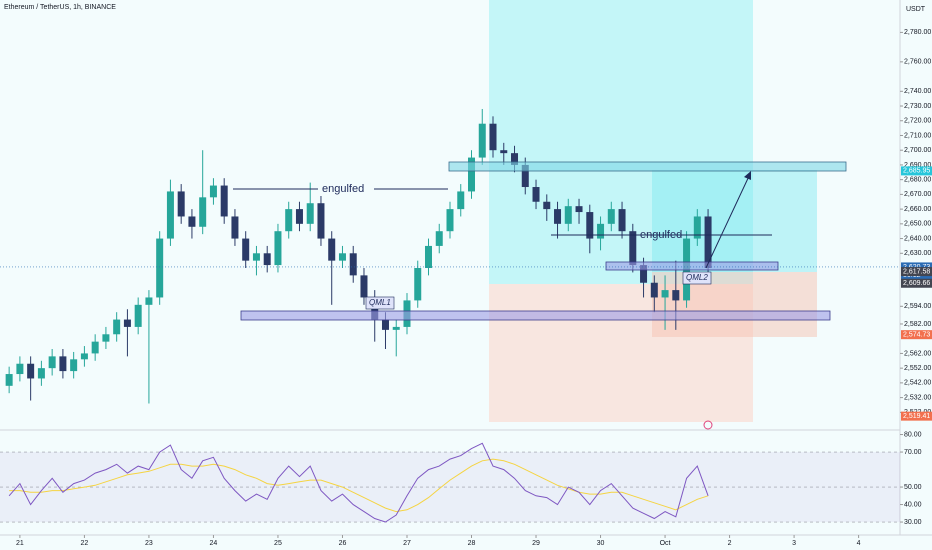 The image size is (932, 550). Describe the element at coordinates (278, 543) in the screenshot. I see `x-tick-label: 25` at that location.